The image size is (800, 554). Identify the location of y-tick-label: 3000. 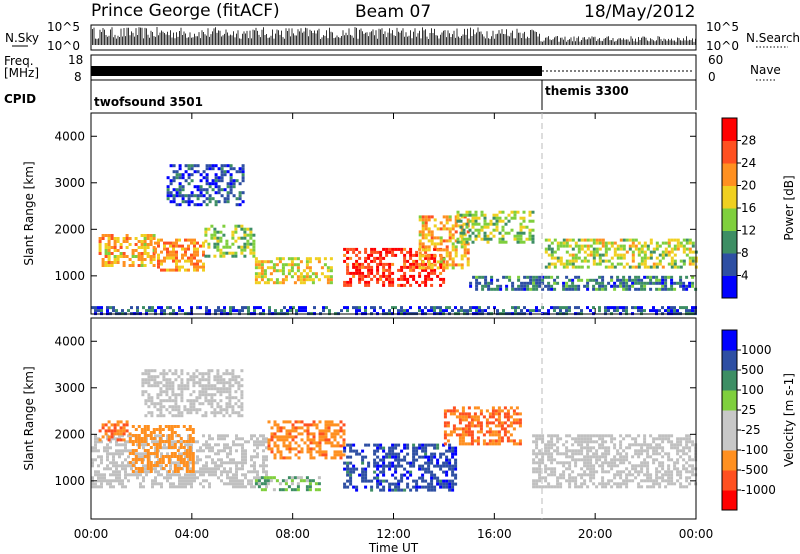
(69, 183).